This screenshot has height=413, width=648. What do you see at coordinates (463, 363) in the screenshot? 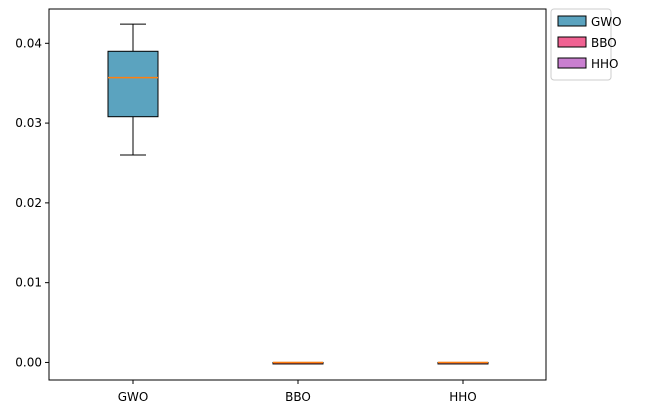
I see `box-hho` at bounding box center [463, 363].